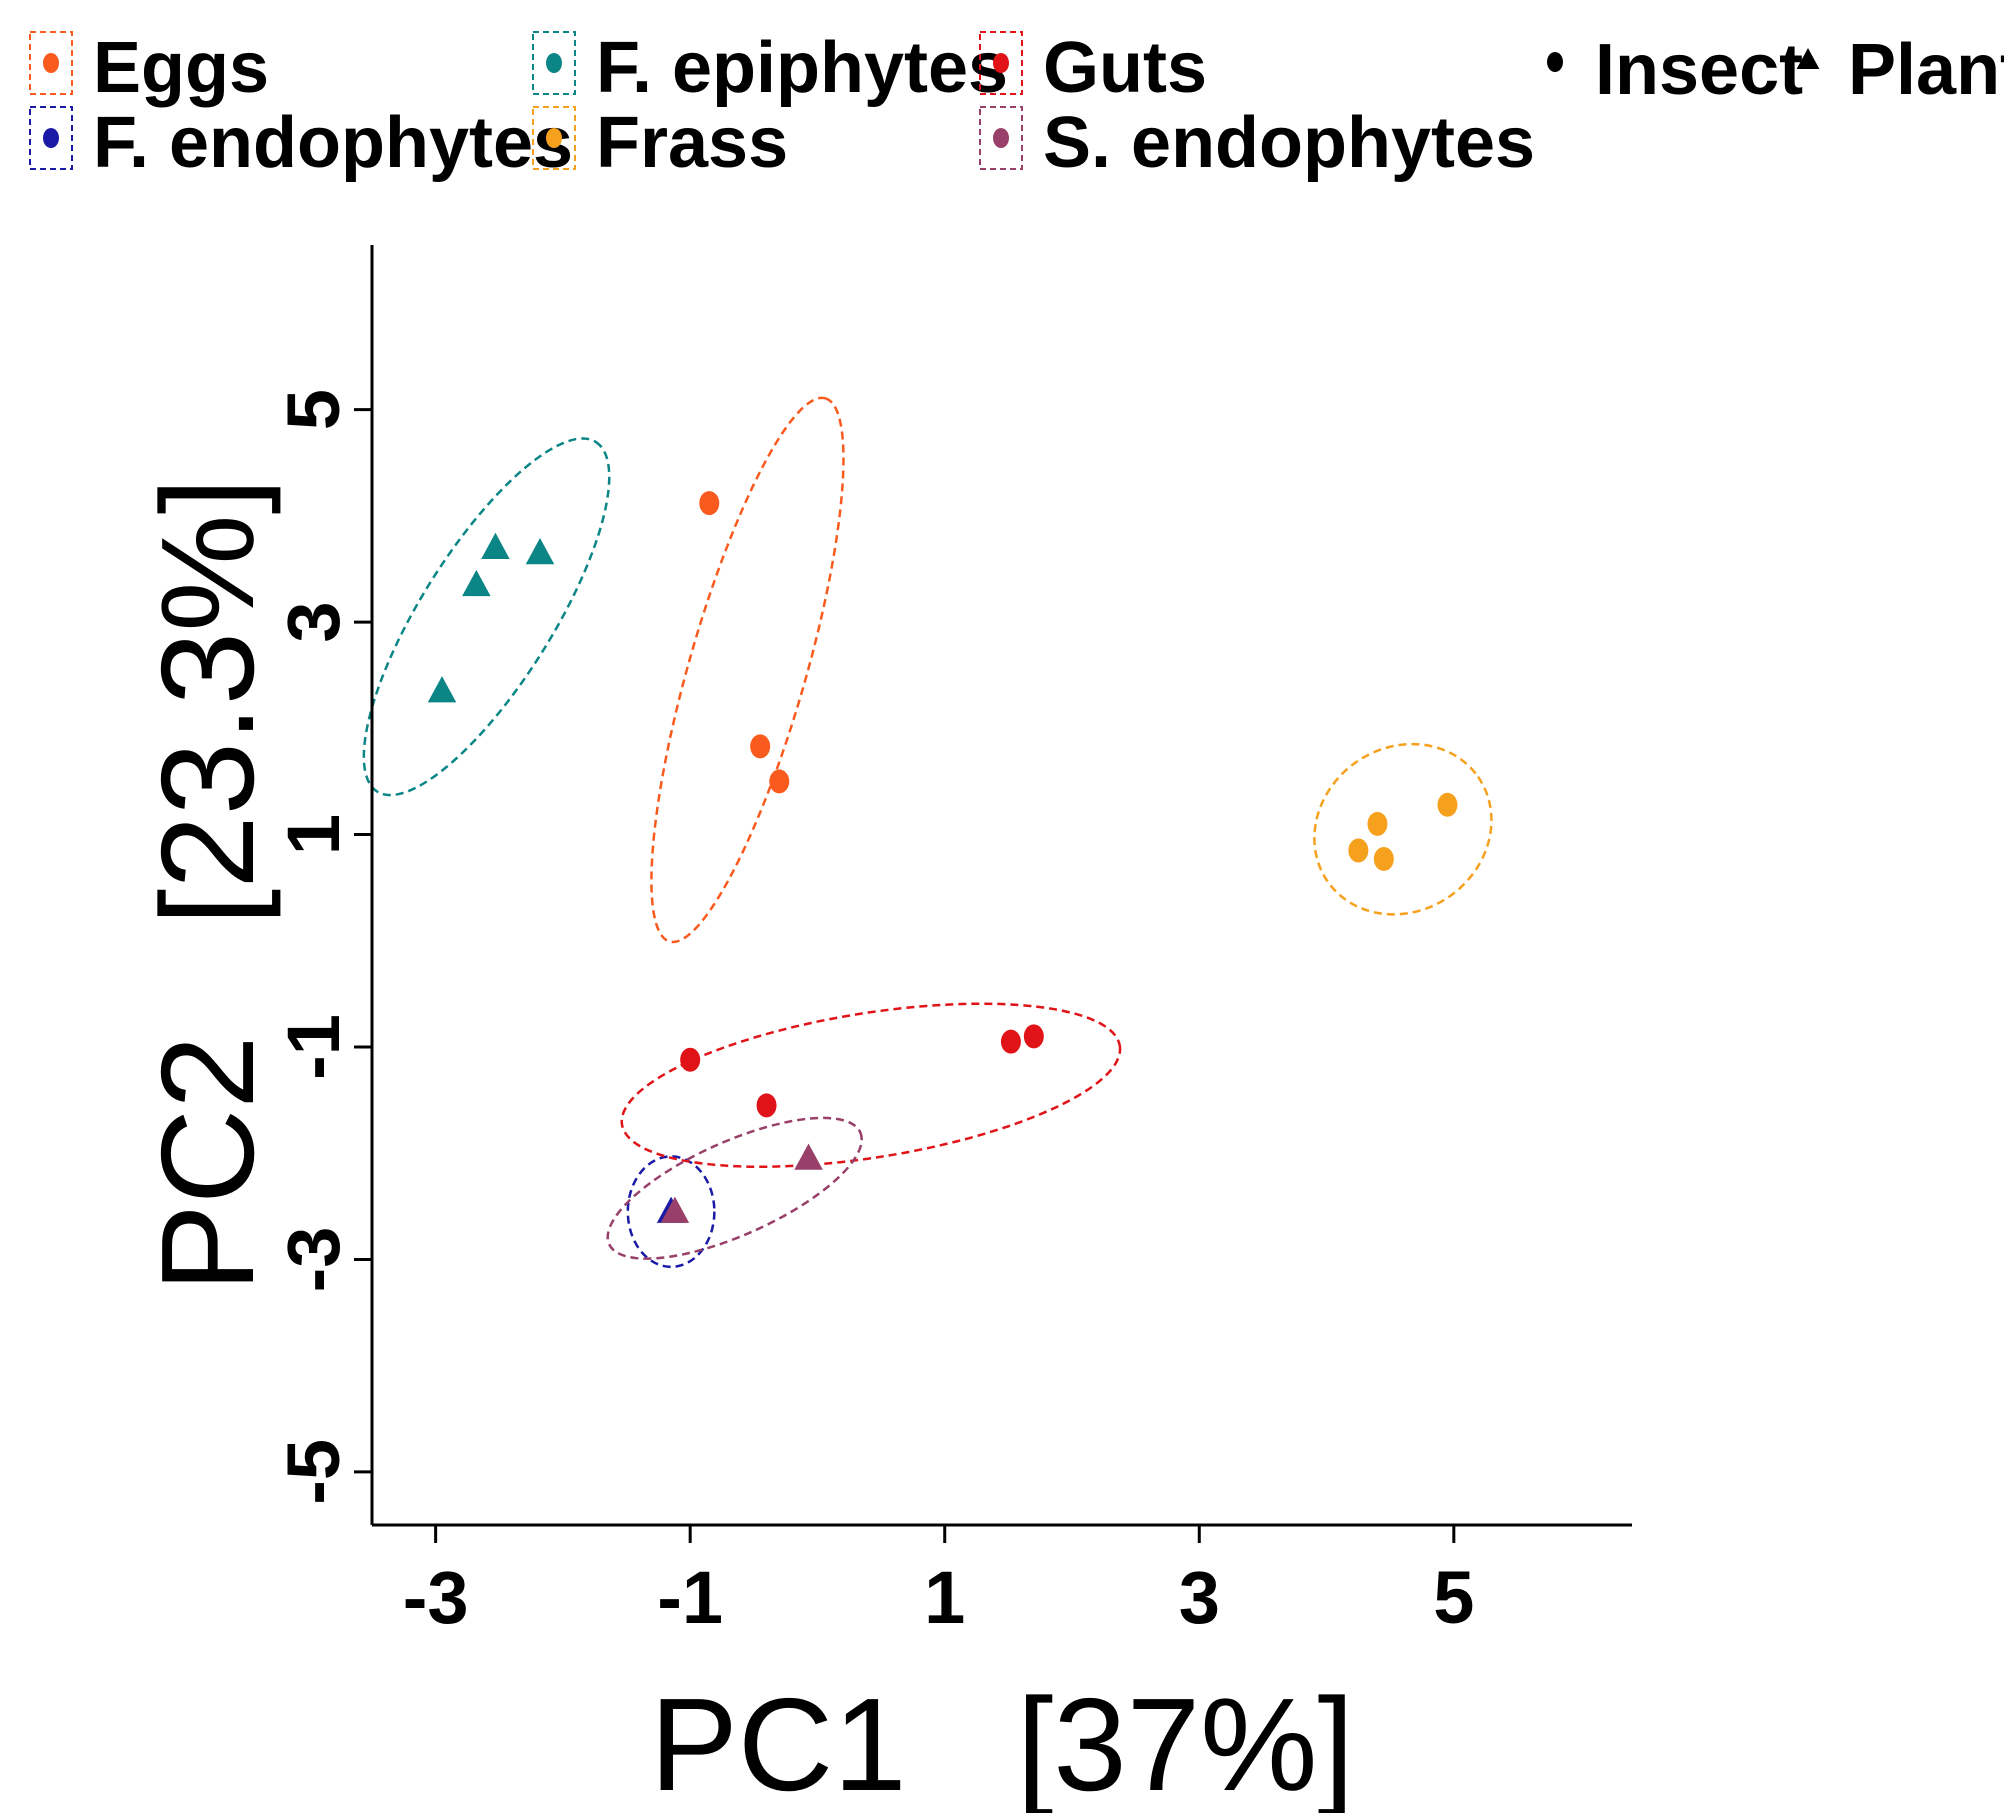 The height and width of the screenshot is (1813, 2004). I want to click on legend-dot-s-endophytes, so click(1001, 138).